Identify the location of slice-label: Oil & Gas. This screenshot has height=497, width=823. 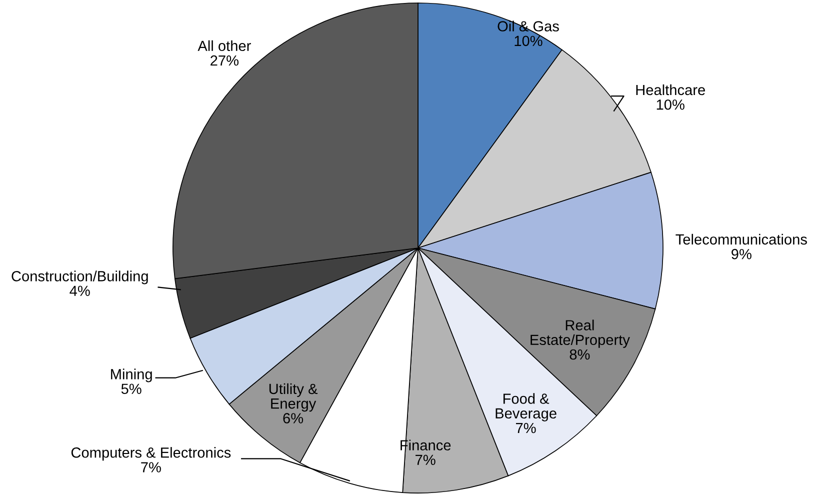
(528, 26).